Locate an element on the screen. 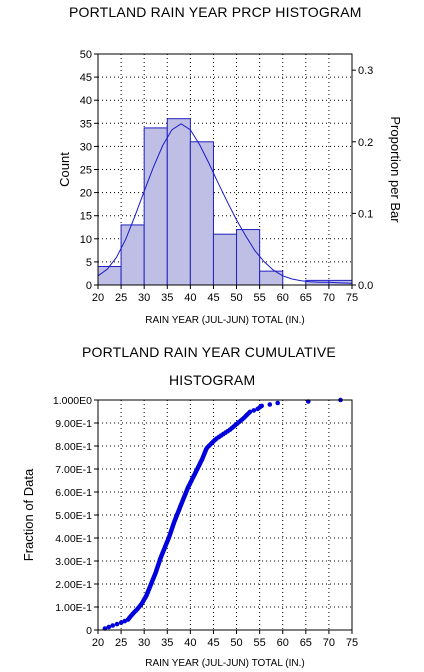 Image resolution: width=424 pixels, height=672 pixels. y-tick-label: 35 is located at coordinates (86, 124).